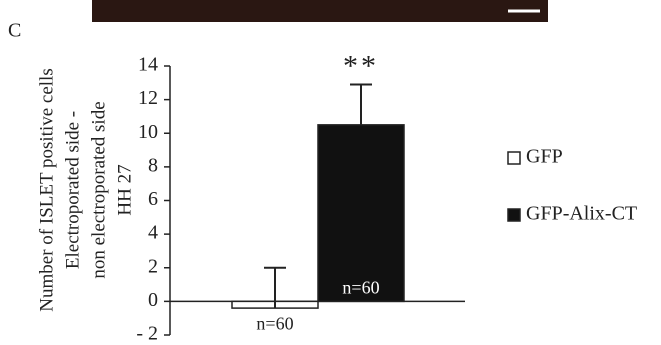 This screenshot has width=661, height=345. What do you see at coordinates (361, 213) in the screenshot?
I see `bar` at bounding box center [361, 213].